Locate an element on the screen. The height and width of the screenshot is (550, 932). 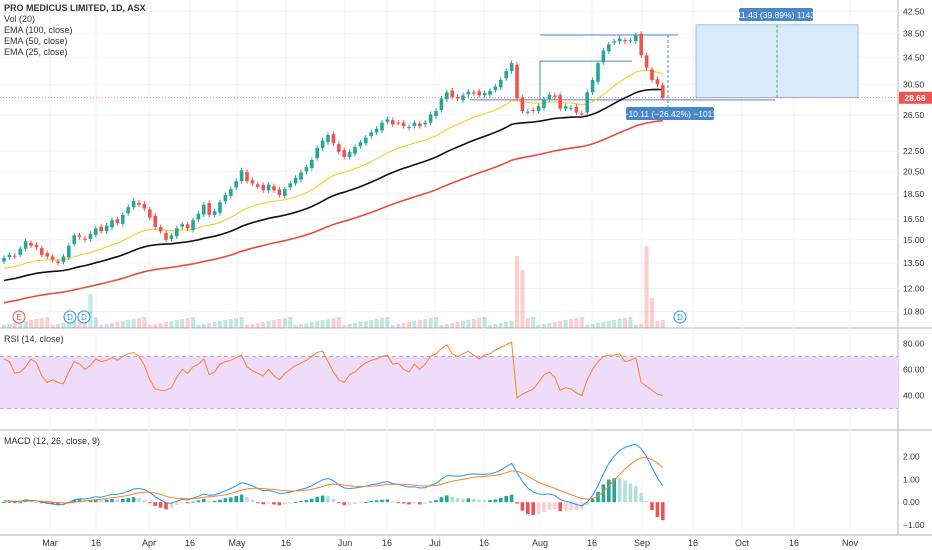
time-axis-label: 16 is located at coordinates (387, 543).